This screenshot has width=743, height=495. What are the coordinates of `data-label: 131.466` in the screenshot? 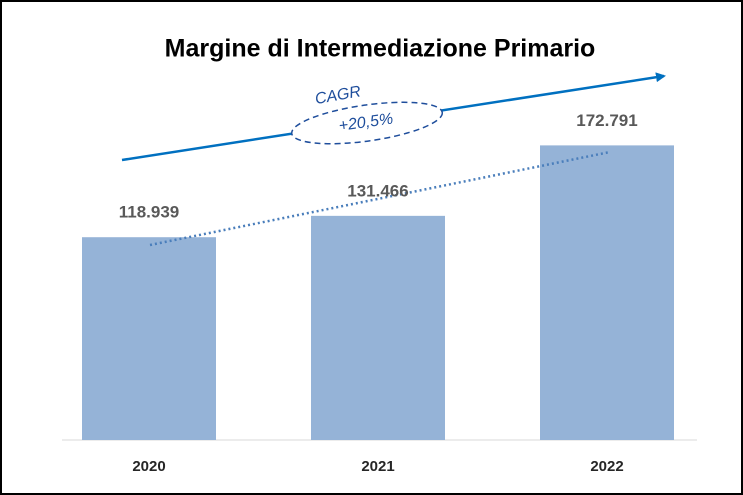 It's located at (377, 190).